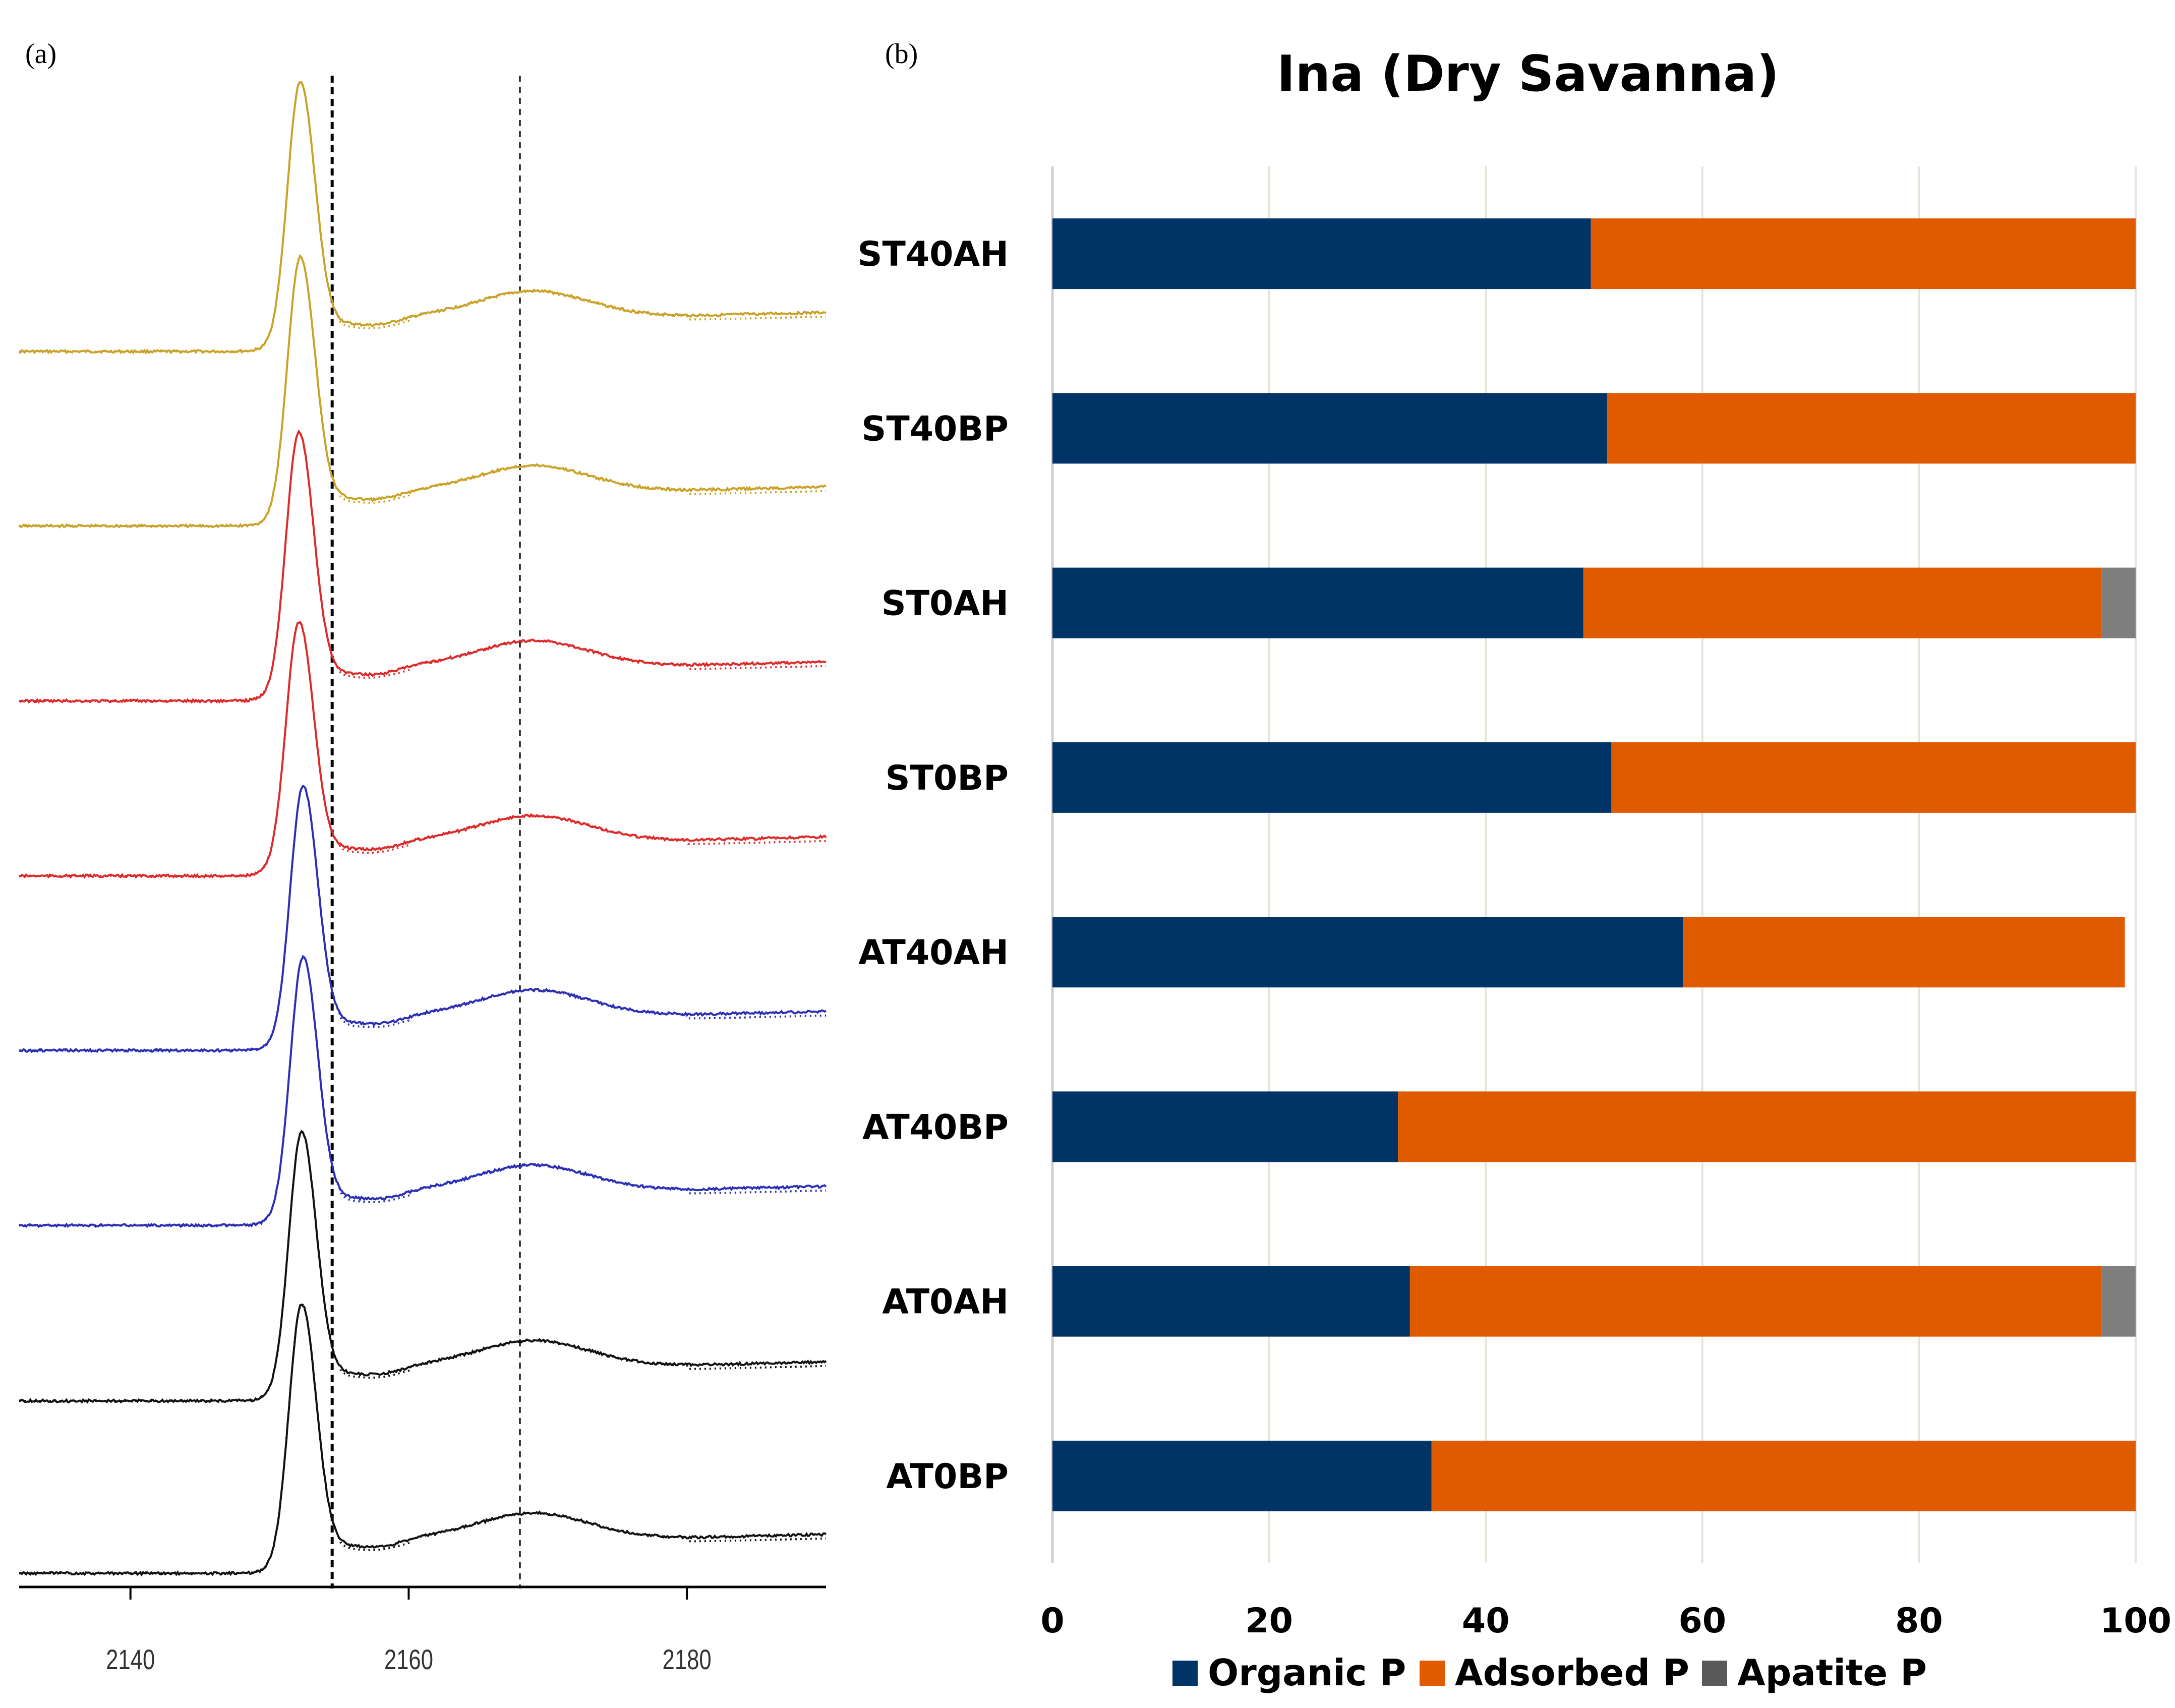 The width and height of the screenshot is (2175, 1708). Describe the element at coordinates (1783, 1475) in the screenshot. I see `bar-AT0BP-adsorbed-p` at that location.